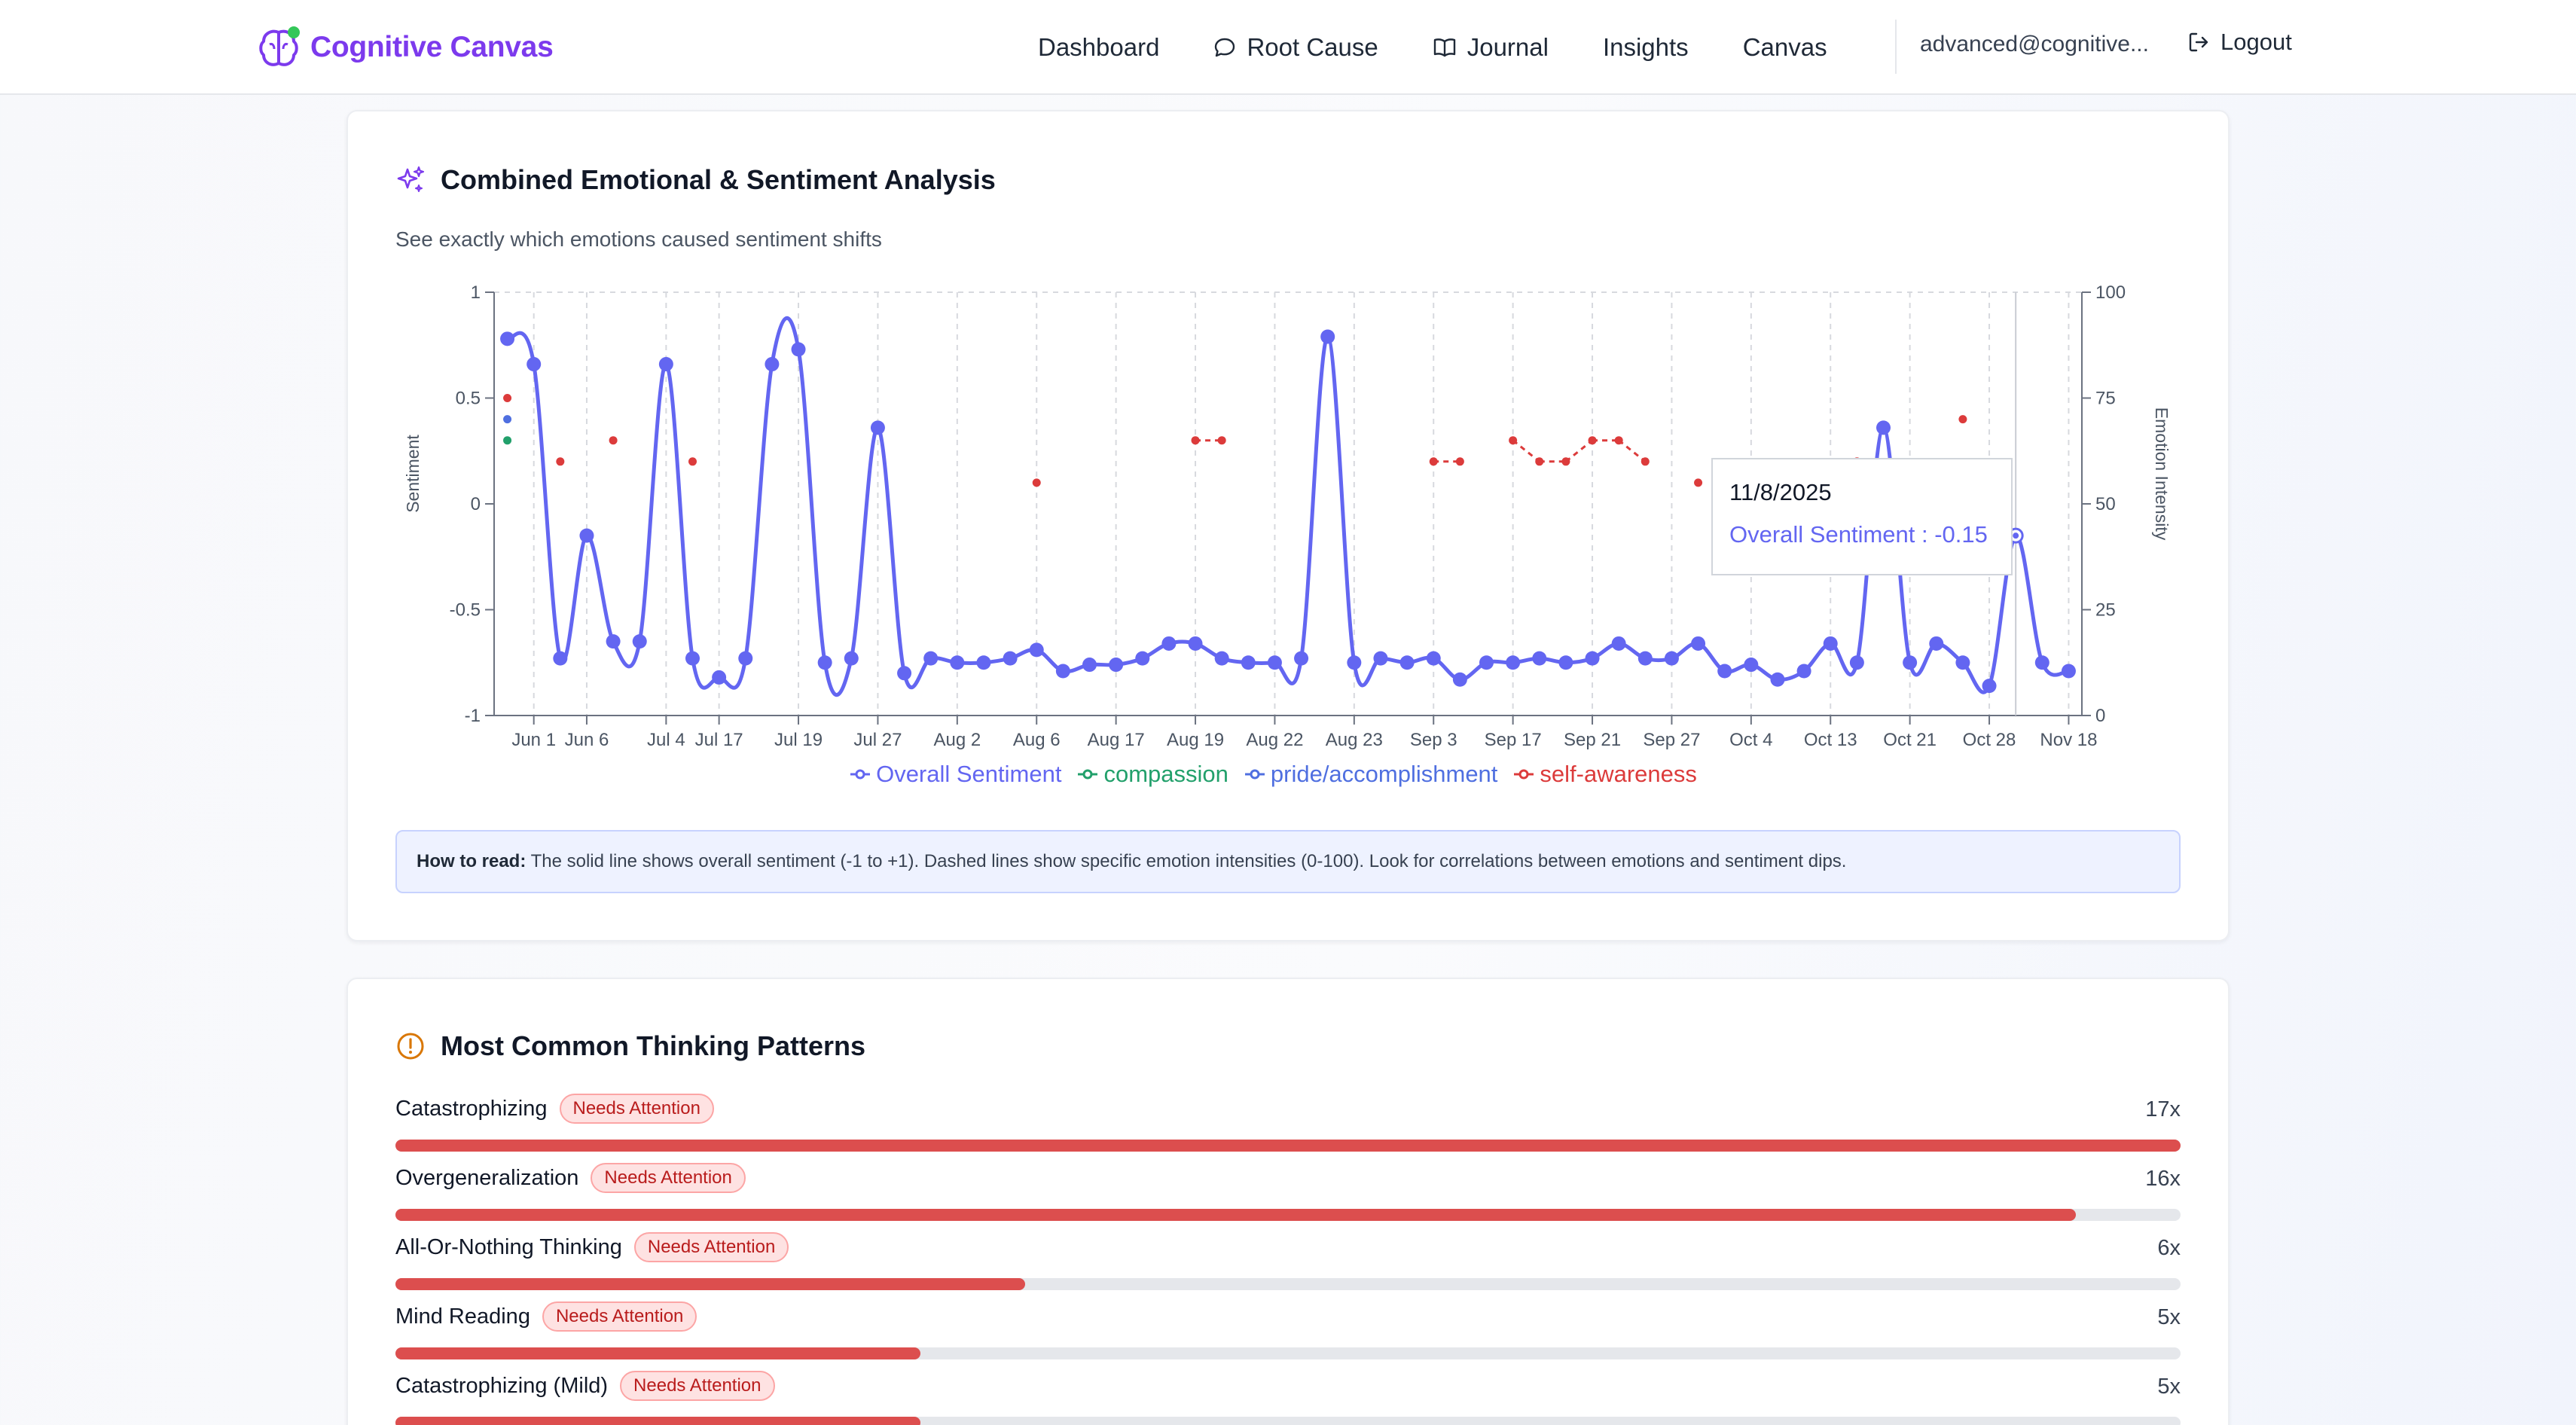 This screenshot has width=2576, height=1425. Describe the element at coordinates (1088, 775) in the screenshot. I see `legend-marker` at that location.